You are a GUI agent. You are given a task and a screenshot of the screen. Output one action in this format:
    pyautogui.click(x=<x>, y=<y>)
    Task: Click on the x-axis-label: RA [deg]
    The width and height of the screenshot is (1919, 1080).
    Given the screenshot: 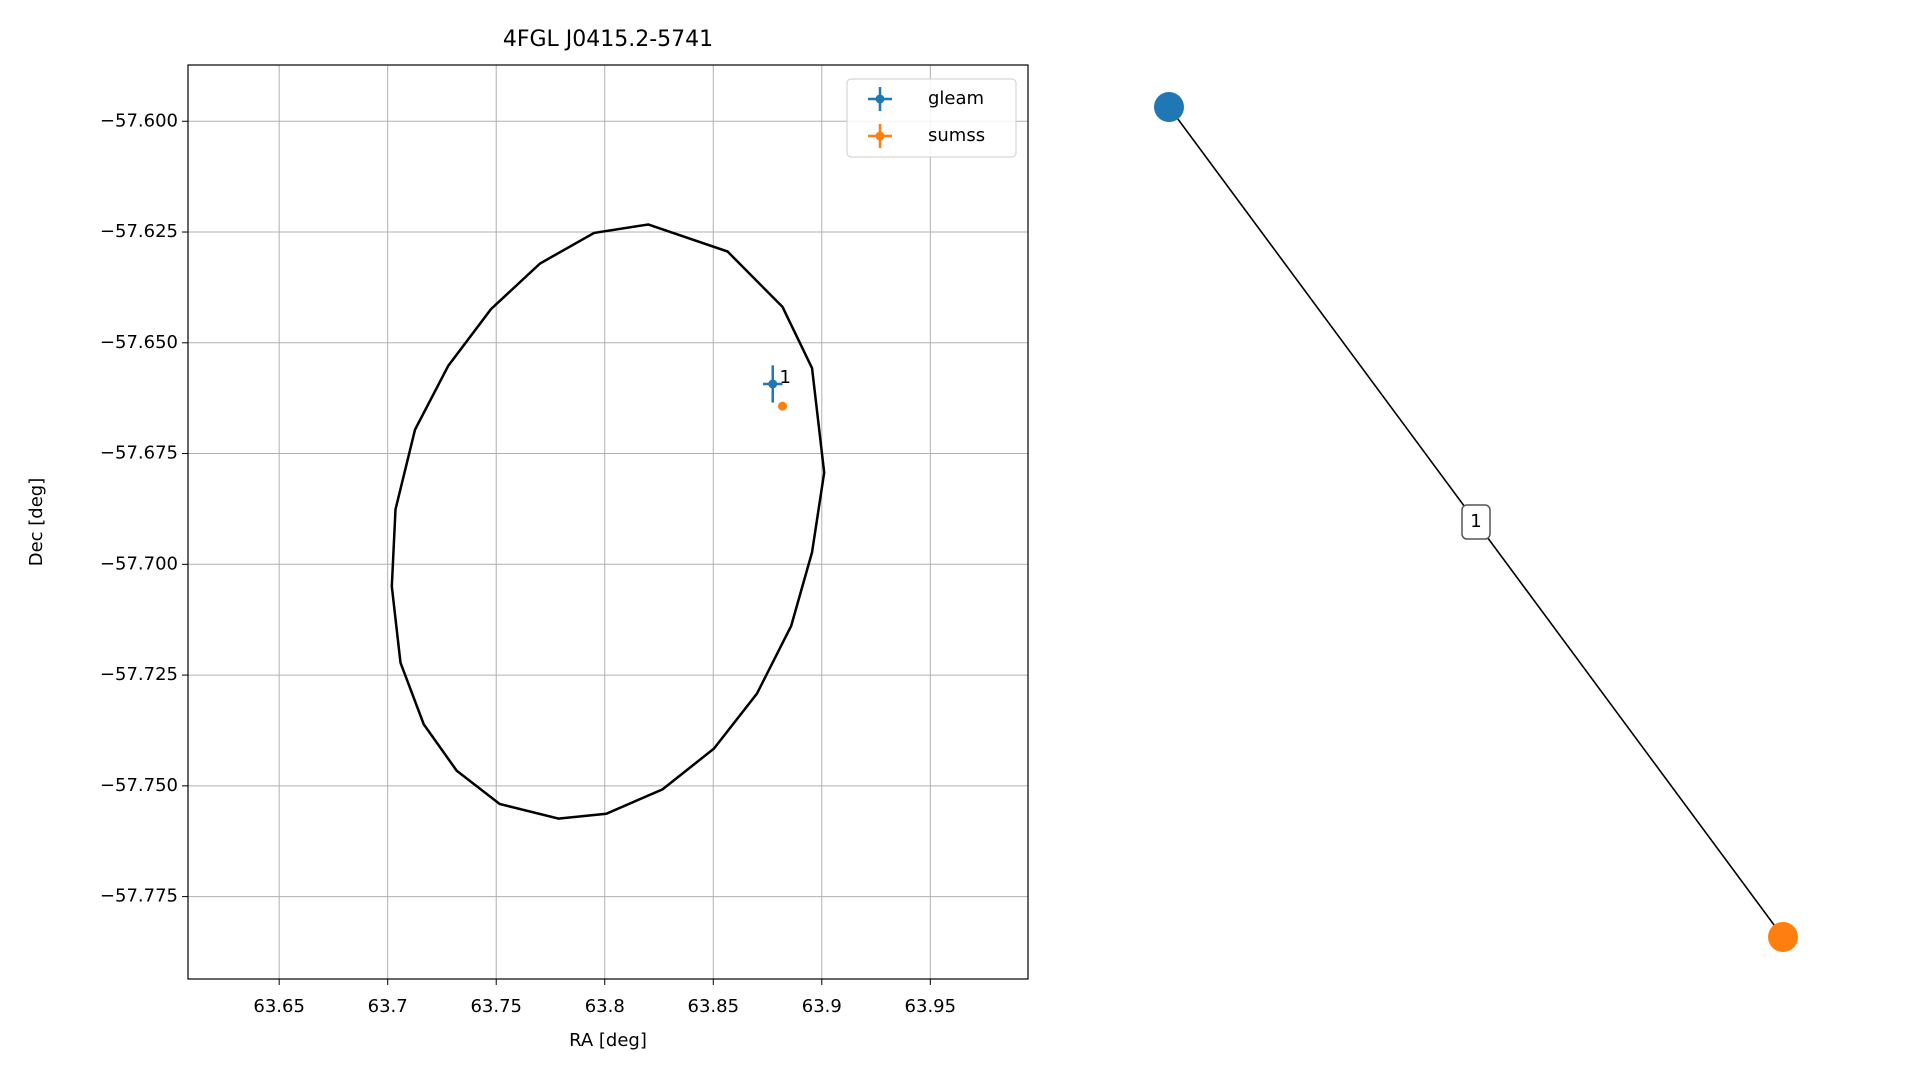 What is the action you would take?
    pyautogui.click(x=608, y=1040)
    